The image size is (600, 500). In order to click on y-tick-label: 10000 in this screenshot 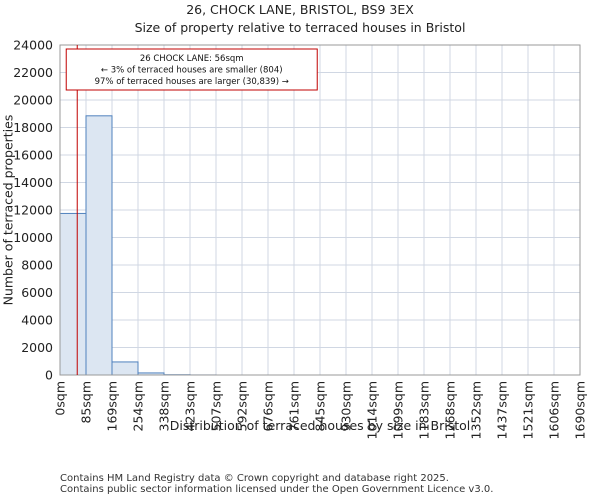, I will do `click(33, 237)`.